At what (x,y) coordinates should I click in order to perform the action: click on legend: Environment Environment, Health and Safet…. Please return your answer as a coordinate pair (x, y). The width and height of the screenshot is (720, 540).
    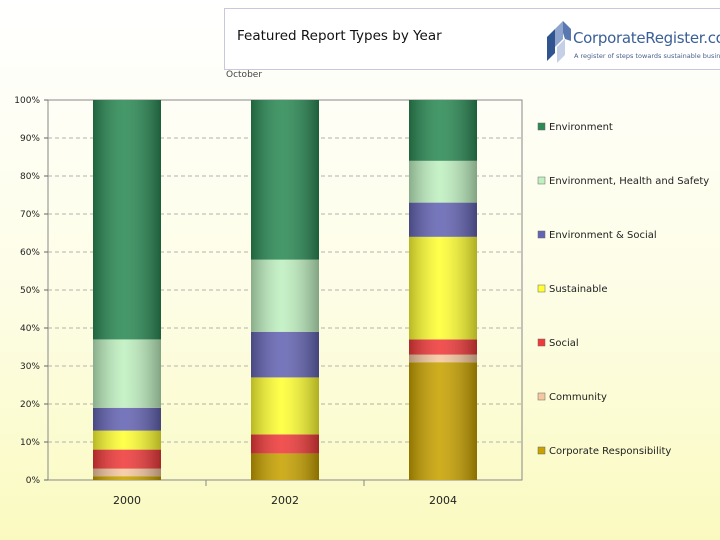
    Looking at the image, I should click on (623, 289).